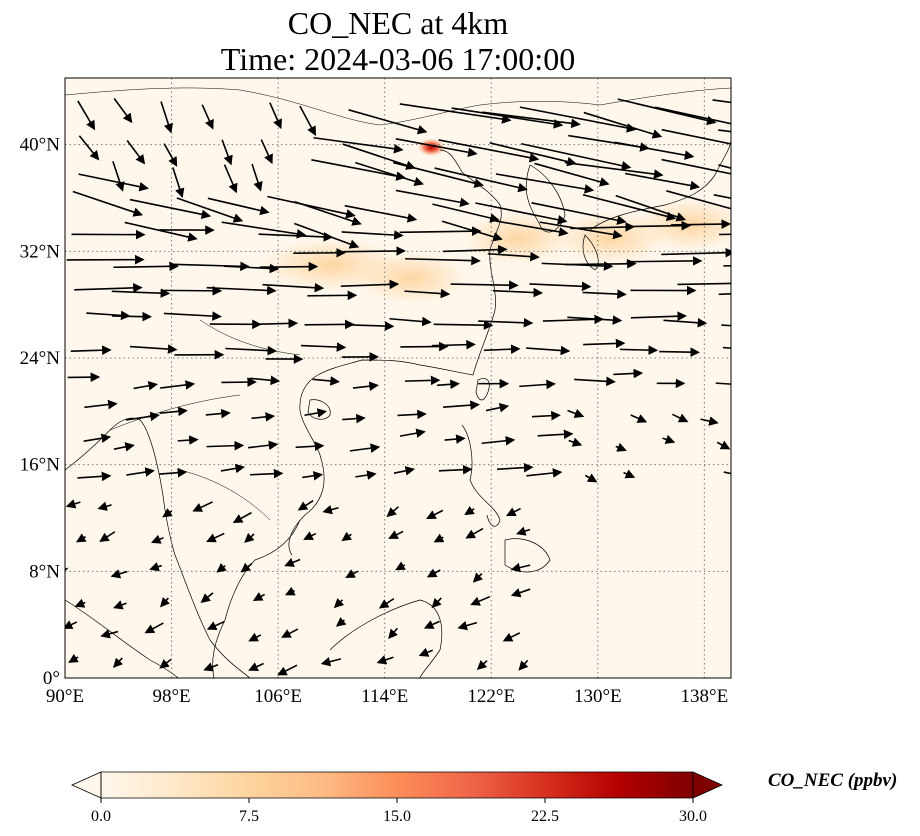  Describe the element at coordinates (693, 816) in the screenshot. I see `colorbar-tick-label: 30.0` at that location.